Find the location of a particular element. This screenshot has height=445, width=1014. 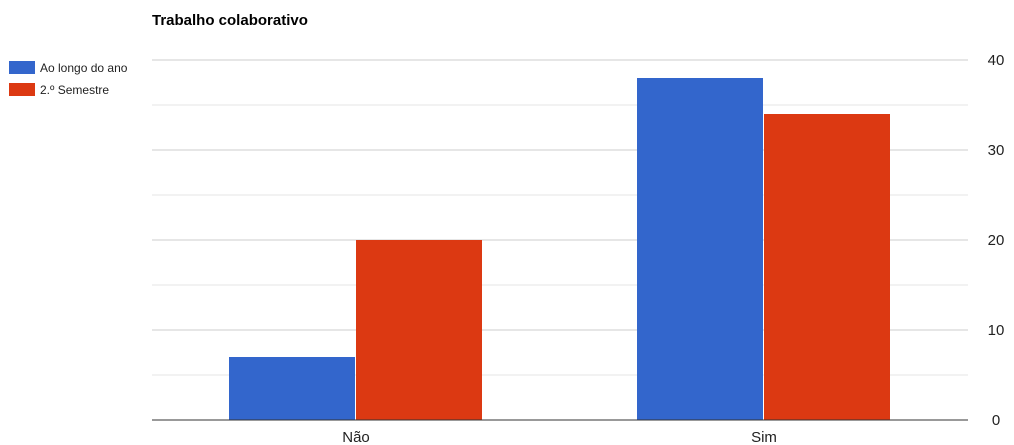

legend-label: 2.º Semestre is located at coordinates (74, 90).